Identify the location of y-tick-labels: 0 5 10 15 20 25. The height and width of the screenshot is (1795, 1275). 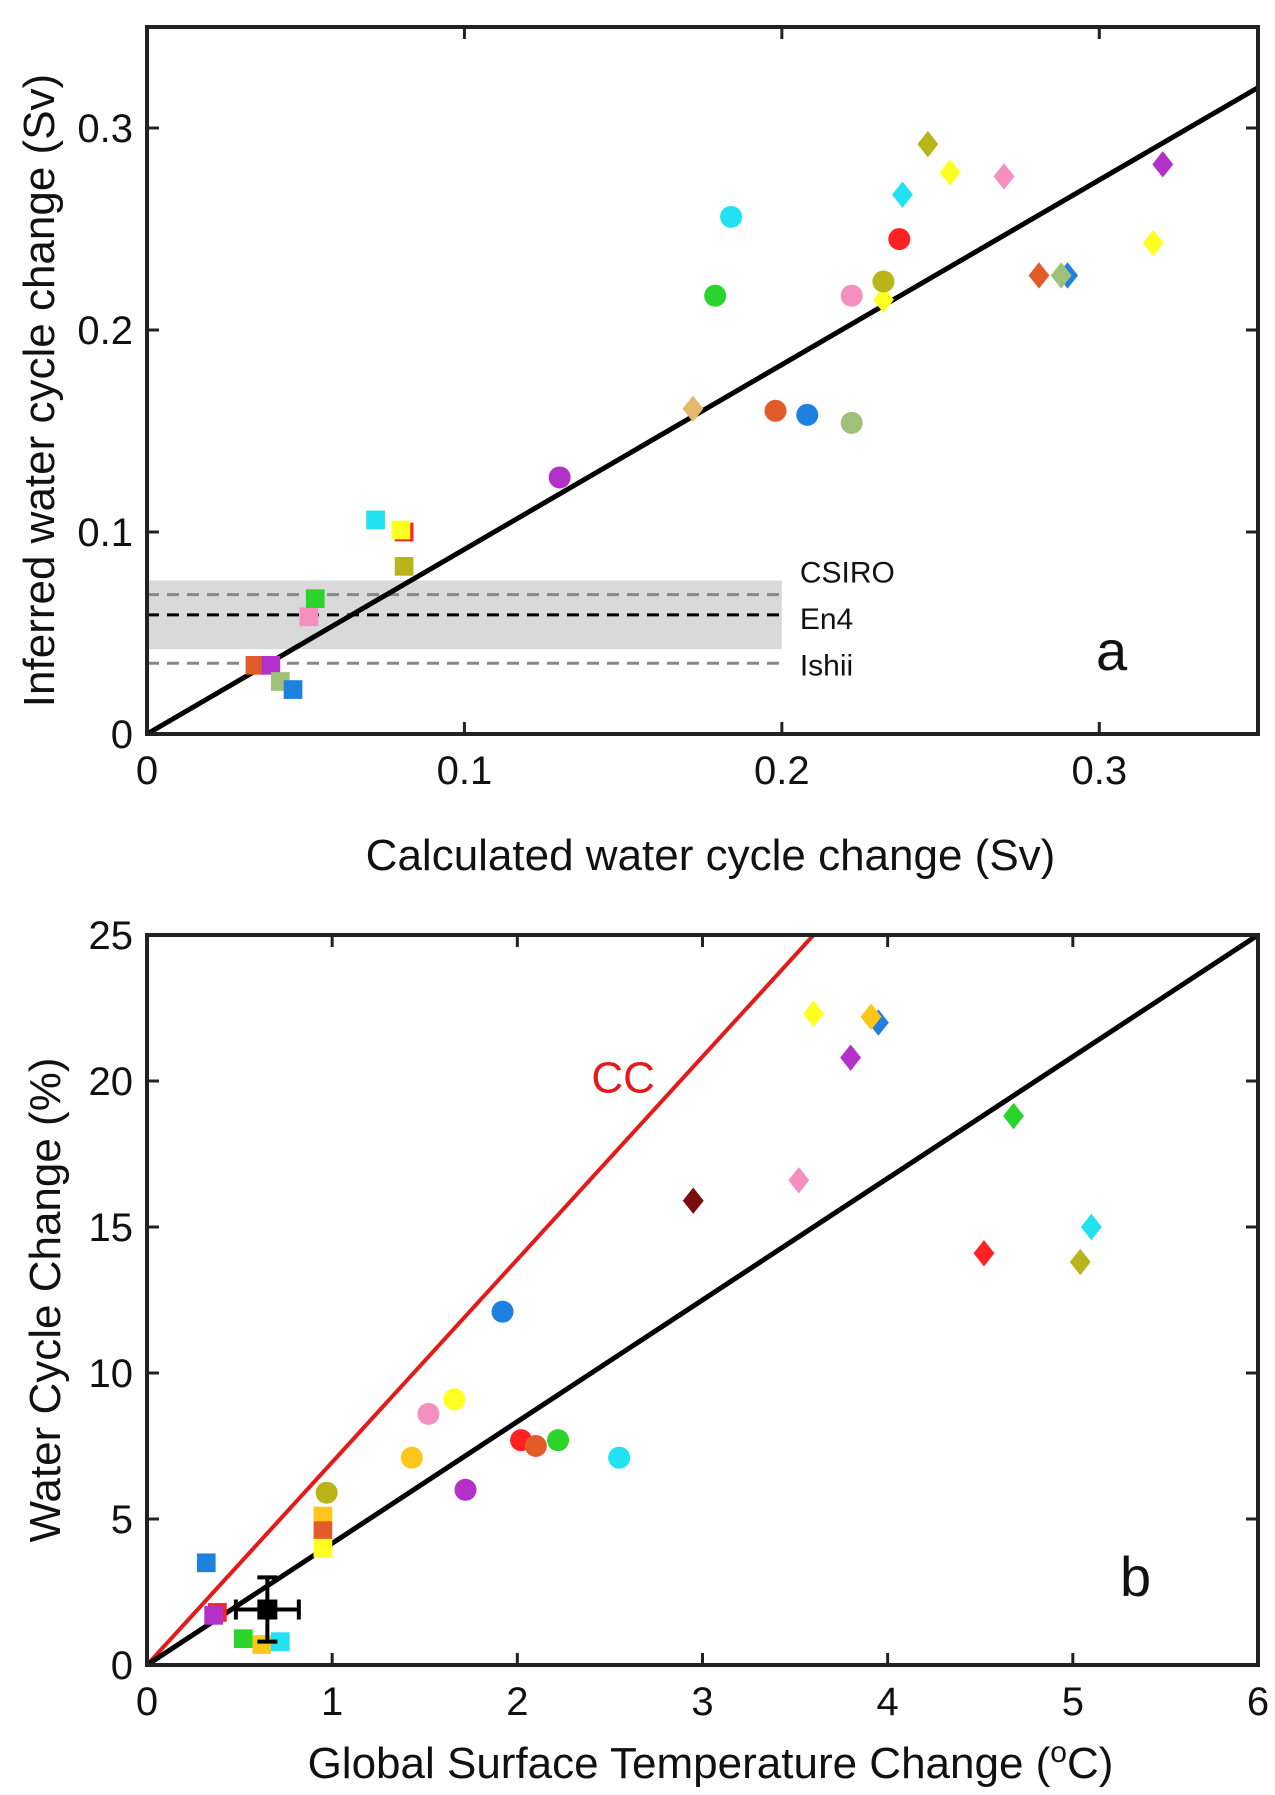
(111, 1301).